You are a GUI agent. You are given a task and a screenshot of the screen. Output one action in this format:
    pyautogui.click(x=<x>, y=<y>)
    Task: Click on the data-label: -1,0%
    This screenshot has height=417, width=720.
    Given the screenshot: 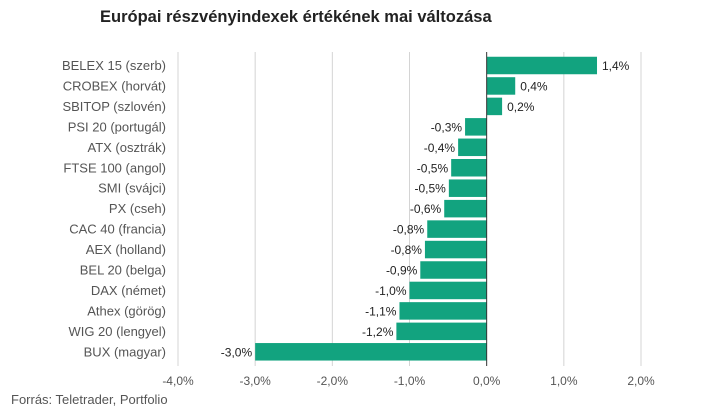 What is the action you would take?
    pyautogui.click(x=391, y=291)
    